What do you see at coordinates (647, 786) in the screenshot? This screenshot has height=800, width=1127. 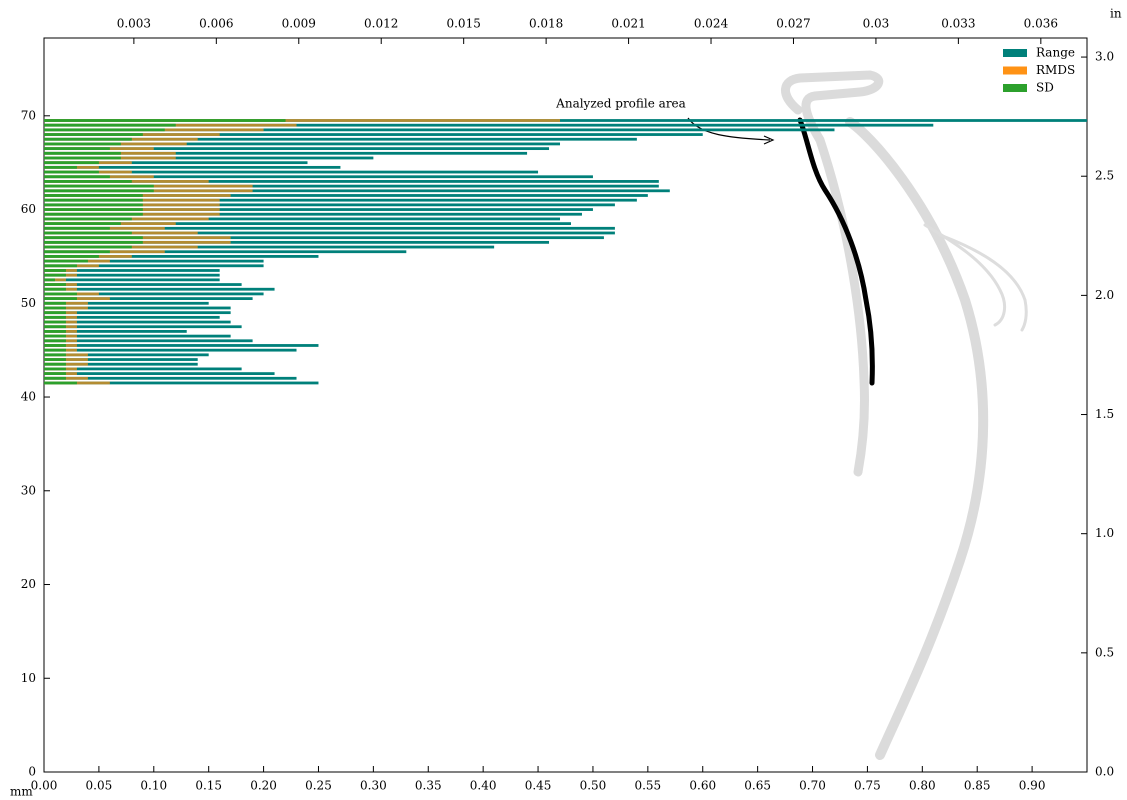 I see `x-tick-label: 0.55` at bounding box center [647, 786].